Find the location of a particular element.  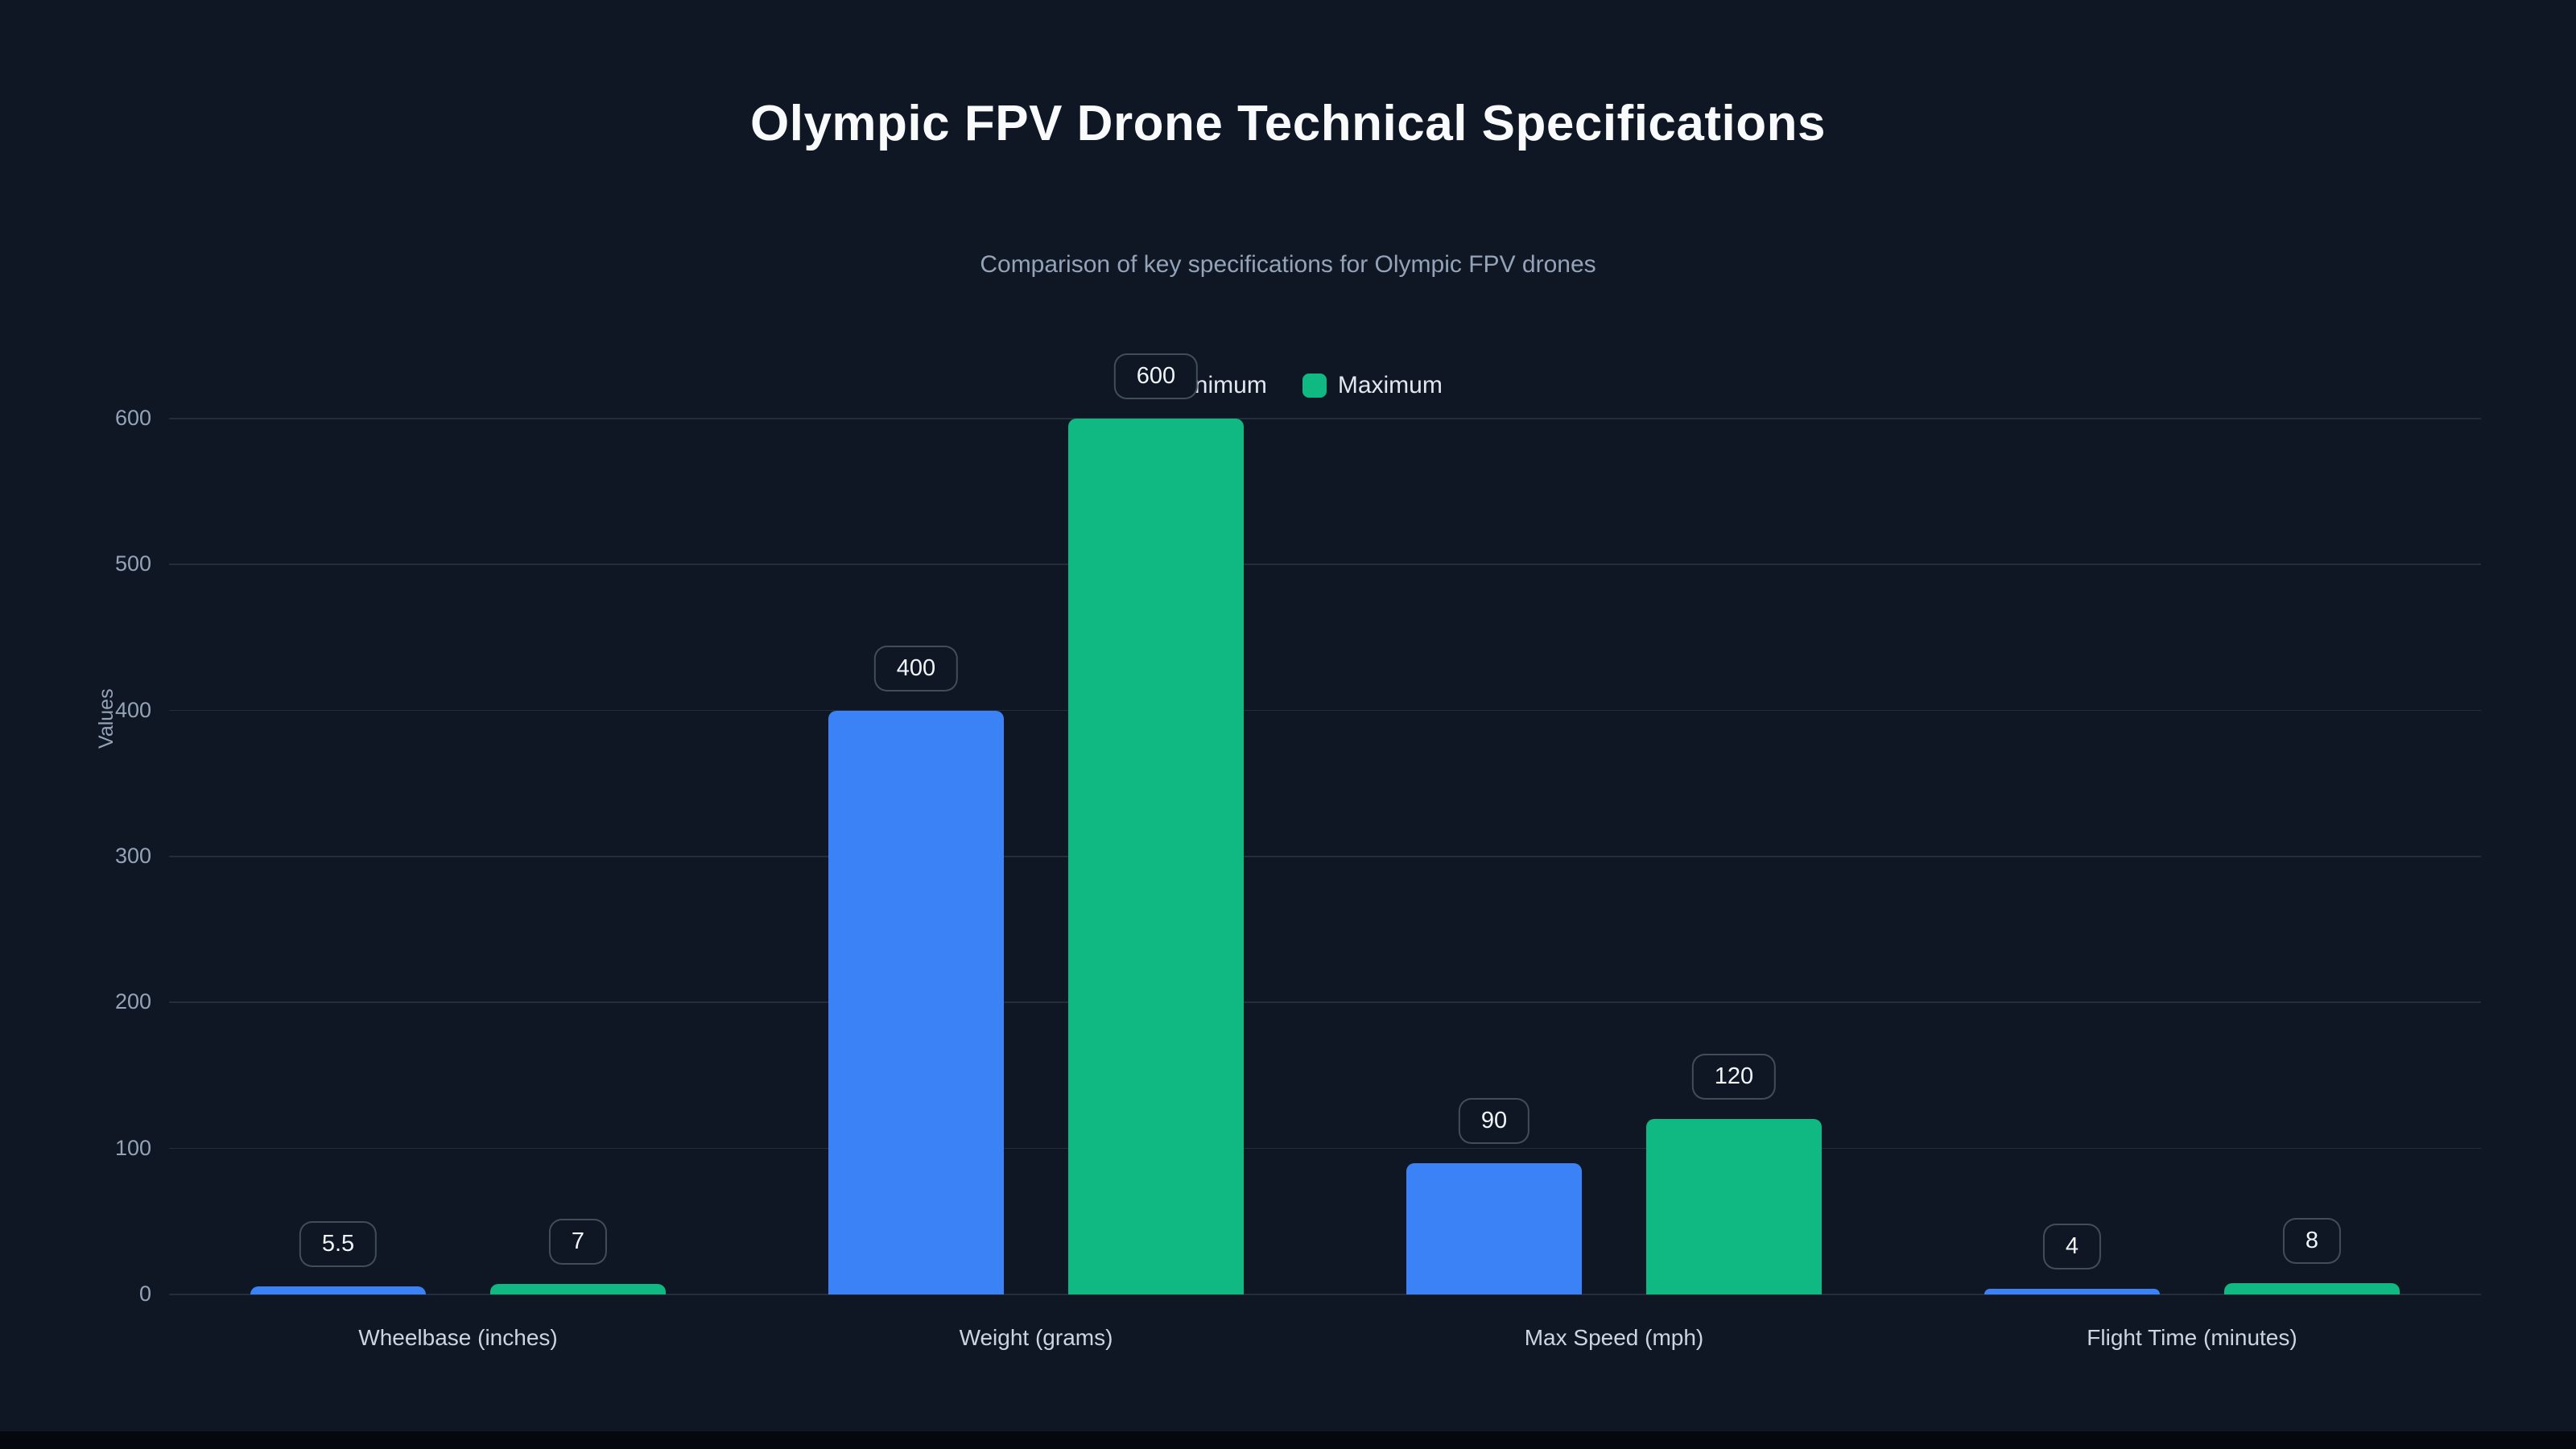

x-axis-label-flight-time-minutes: Flight Time (minutes) is located at coordinates (2192, 1337).